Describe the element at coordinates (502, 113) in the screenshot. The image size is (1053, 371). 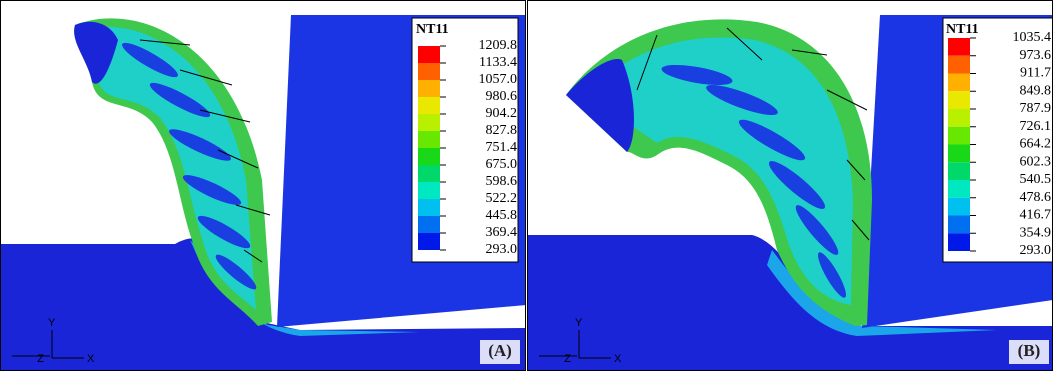
I see `legend-label: 904.2` at that location.